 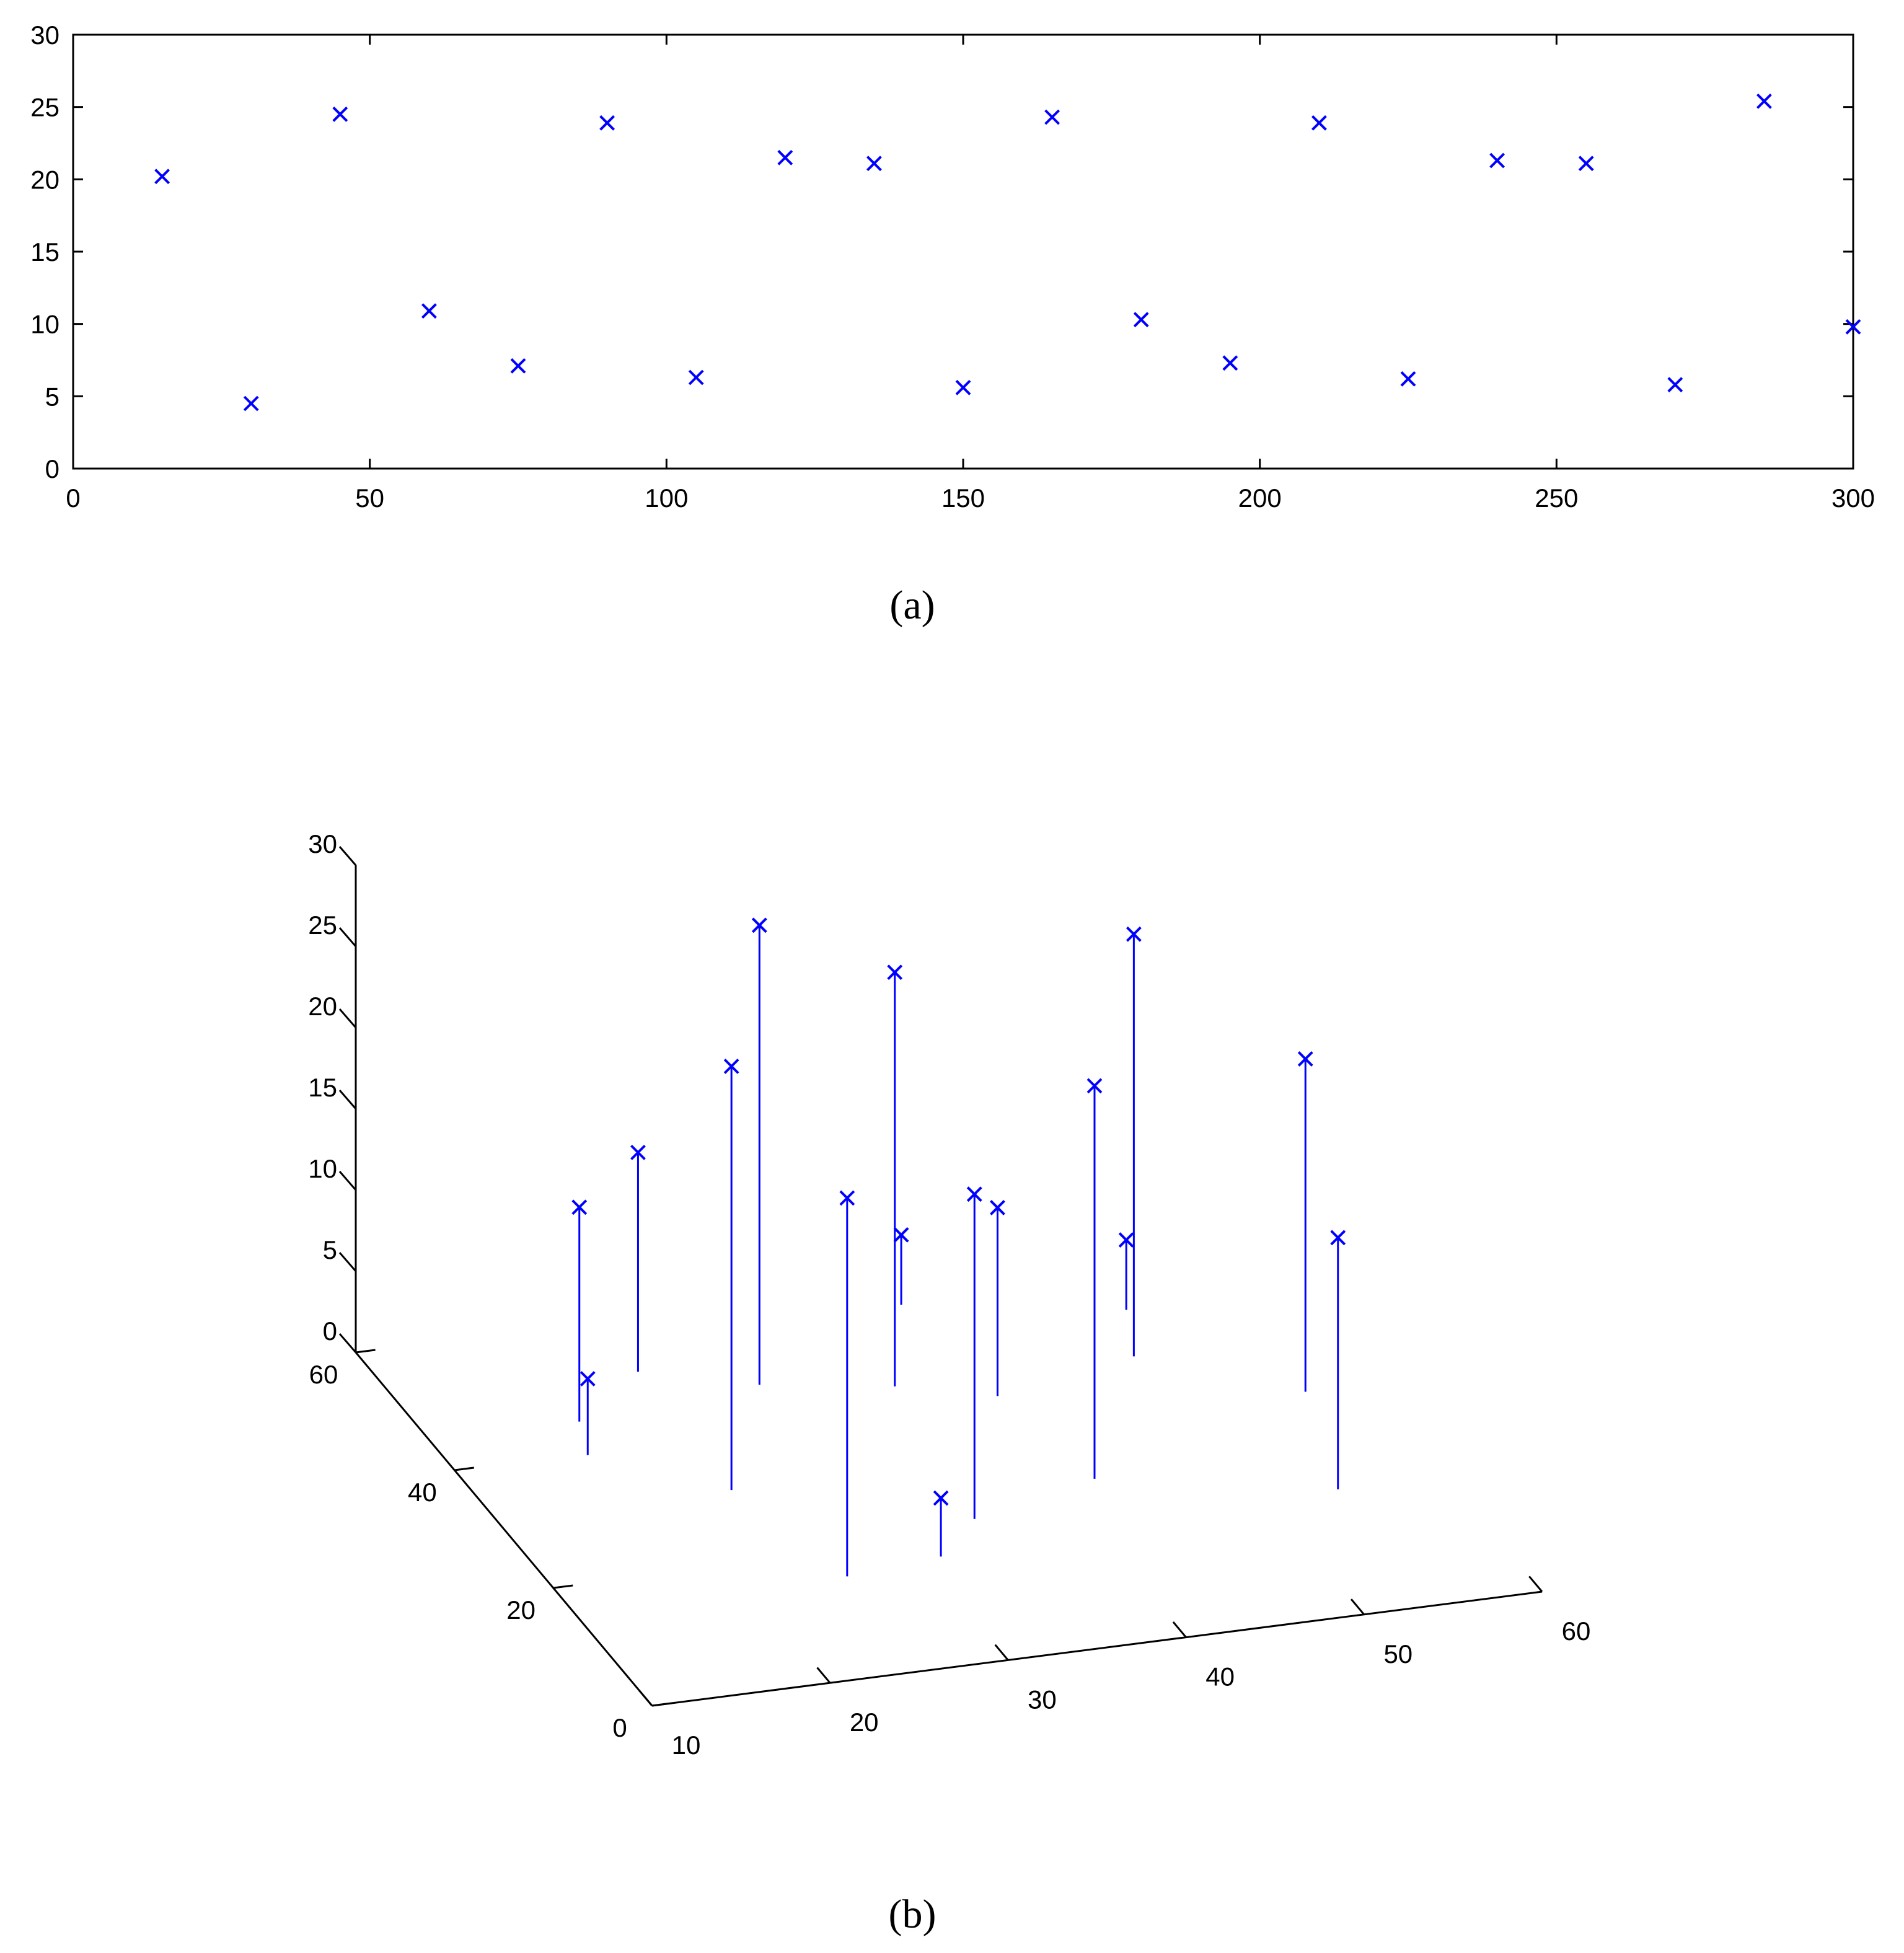 What do you see at coordinates (1576, 1631) in the screenshot?
I see `x-tick-label-b: 60` at bounding box center [1576, 1631].